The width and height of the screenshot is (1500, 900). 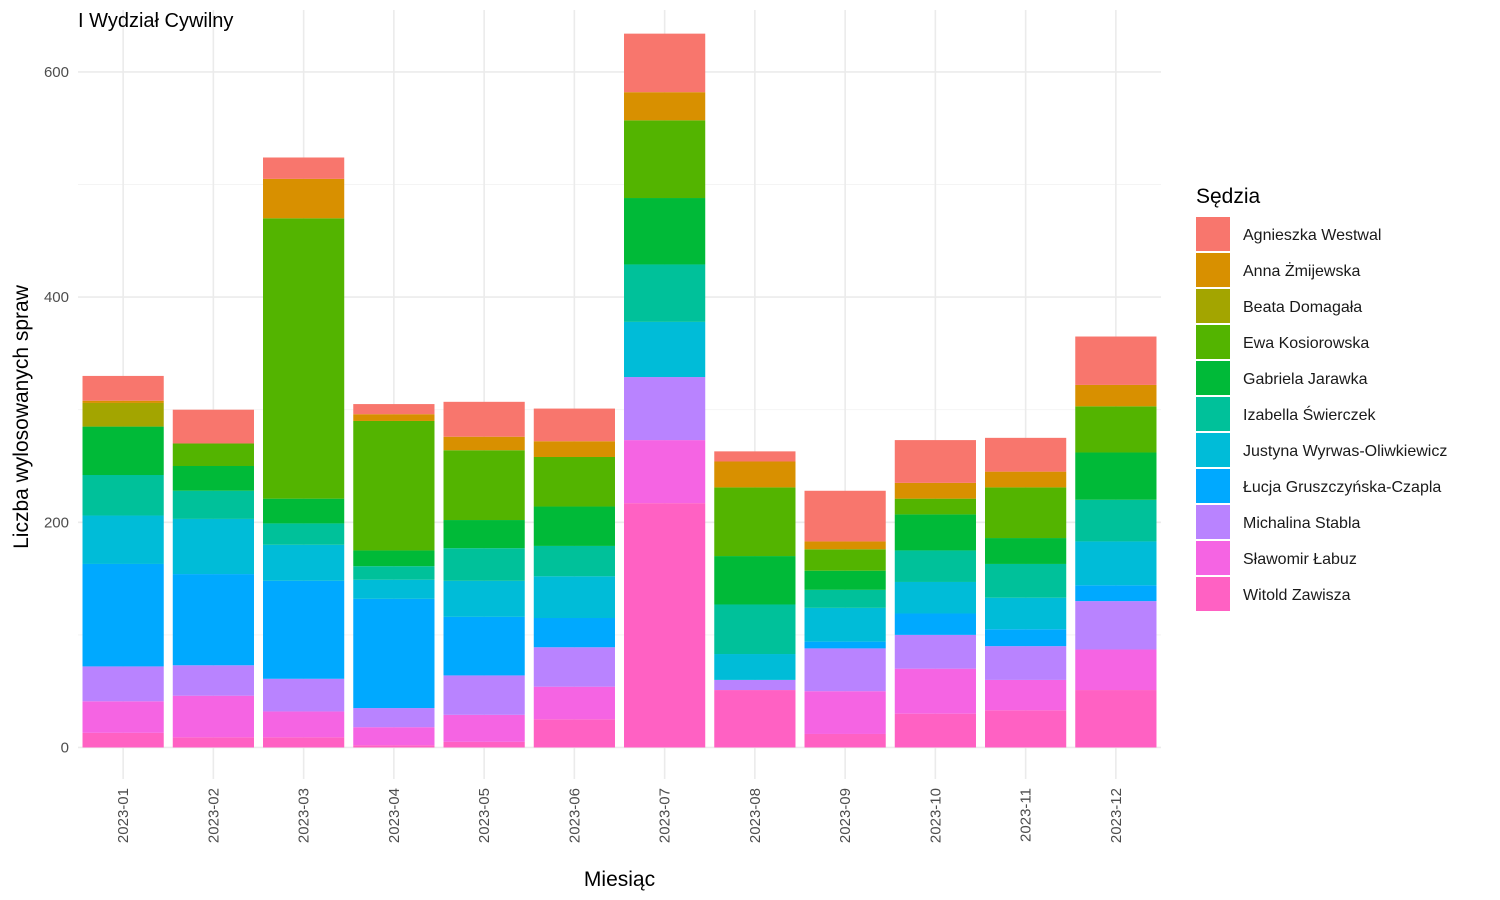 What do you see at coordinates (1301, 270) in the screenshot?
I see `legend-label: Anna Żmijewska` at bounding box center [1301, 270].